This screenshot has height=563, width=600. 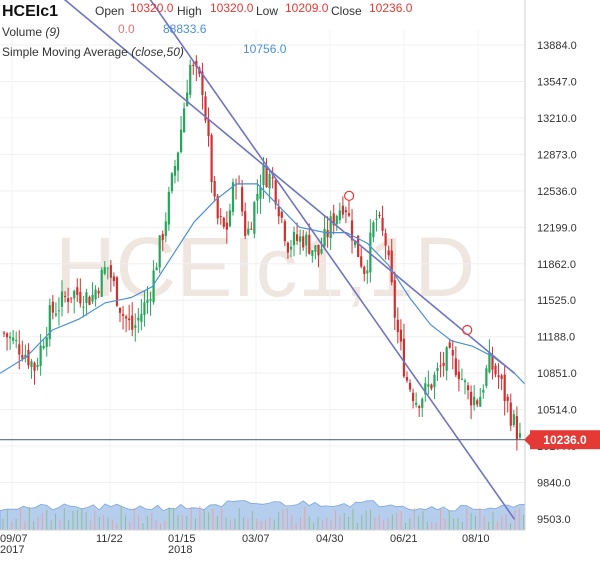 I want to click on close-value: 10236.0, so click(x=391, y=8).